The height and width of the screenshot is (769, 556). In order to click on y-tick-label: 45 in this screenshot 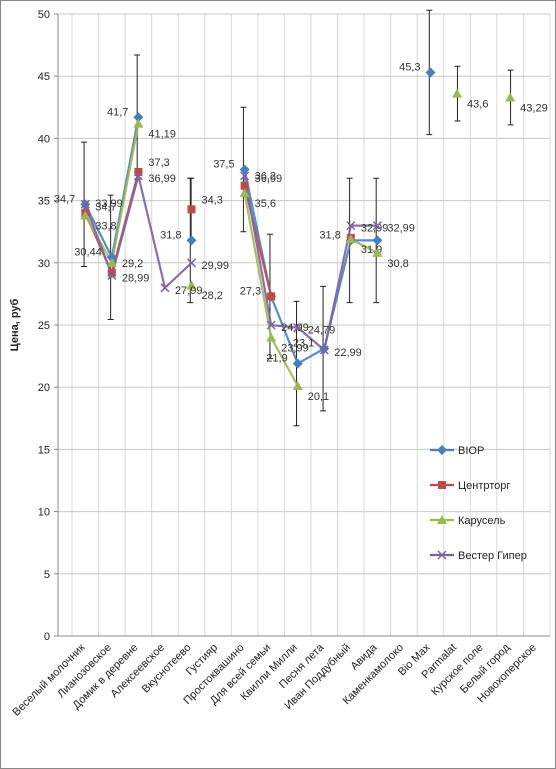, I will do `click(44, 77)`.